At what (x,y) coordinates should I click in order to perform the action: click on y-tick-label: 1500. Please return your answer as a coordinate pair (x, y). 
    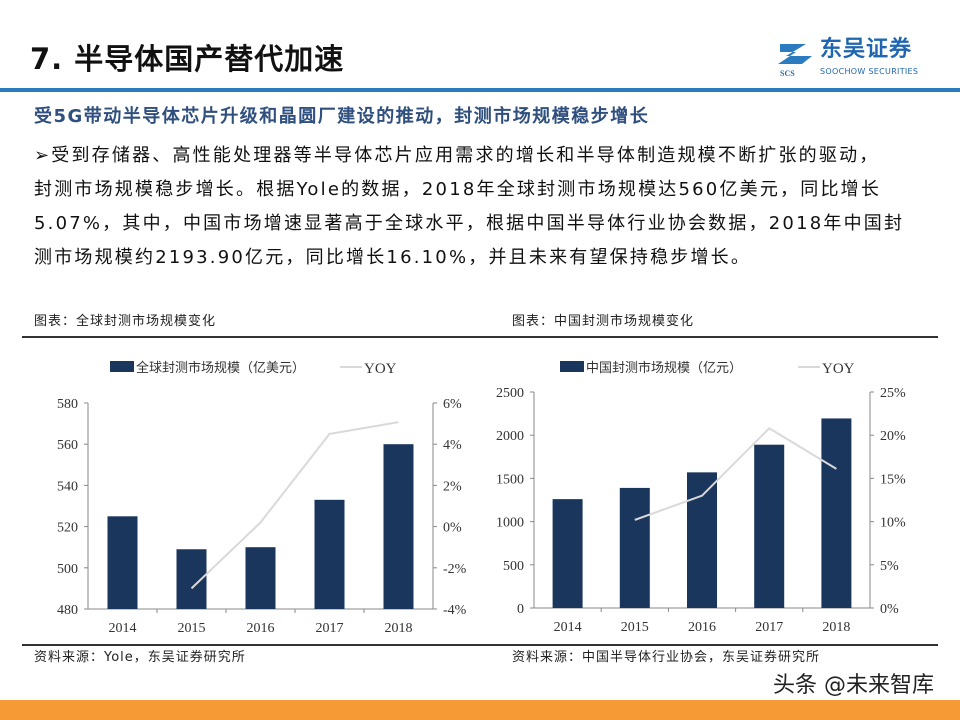
    Looking at the image, I should click on (510, 479).